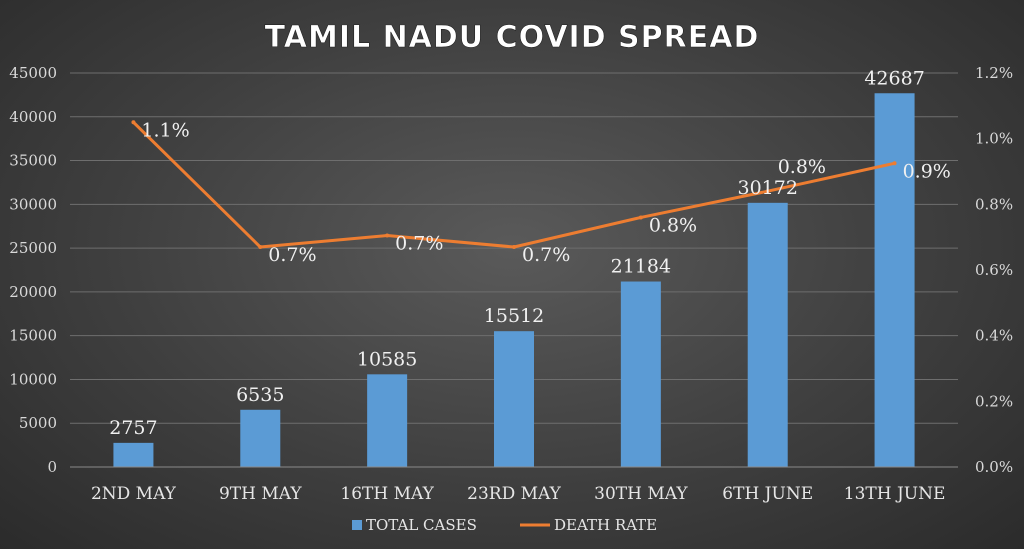 Image resolution: width=1024 pixels, height=549 pixels. Describe the element at coordinates (927, 171) in the screenshot. I see `line-data-label: 0.9%` at that location.